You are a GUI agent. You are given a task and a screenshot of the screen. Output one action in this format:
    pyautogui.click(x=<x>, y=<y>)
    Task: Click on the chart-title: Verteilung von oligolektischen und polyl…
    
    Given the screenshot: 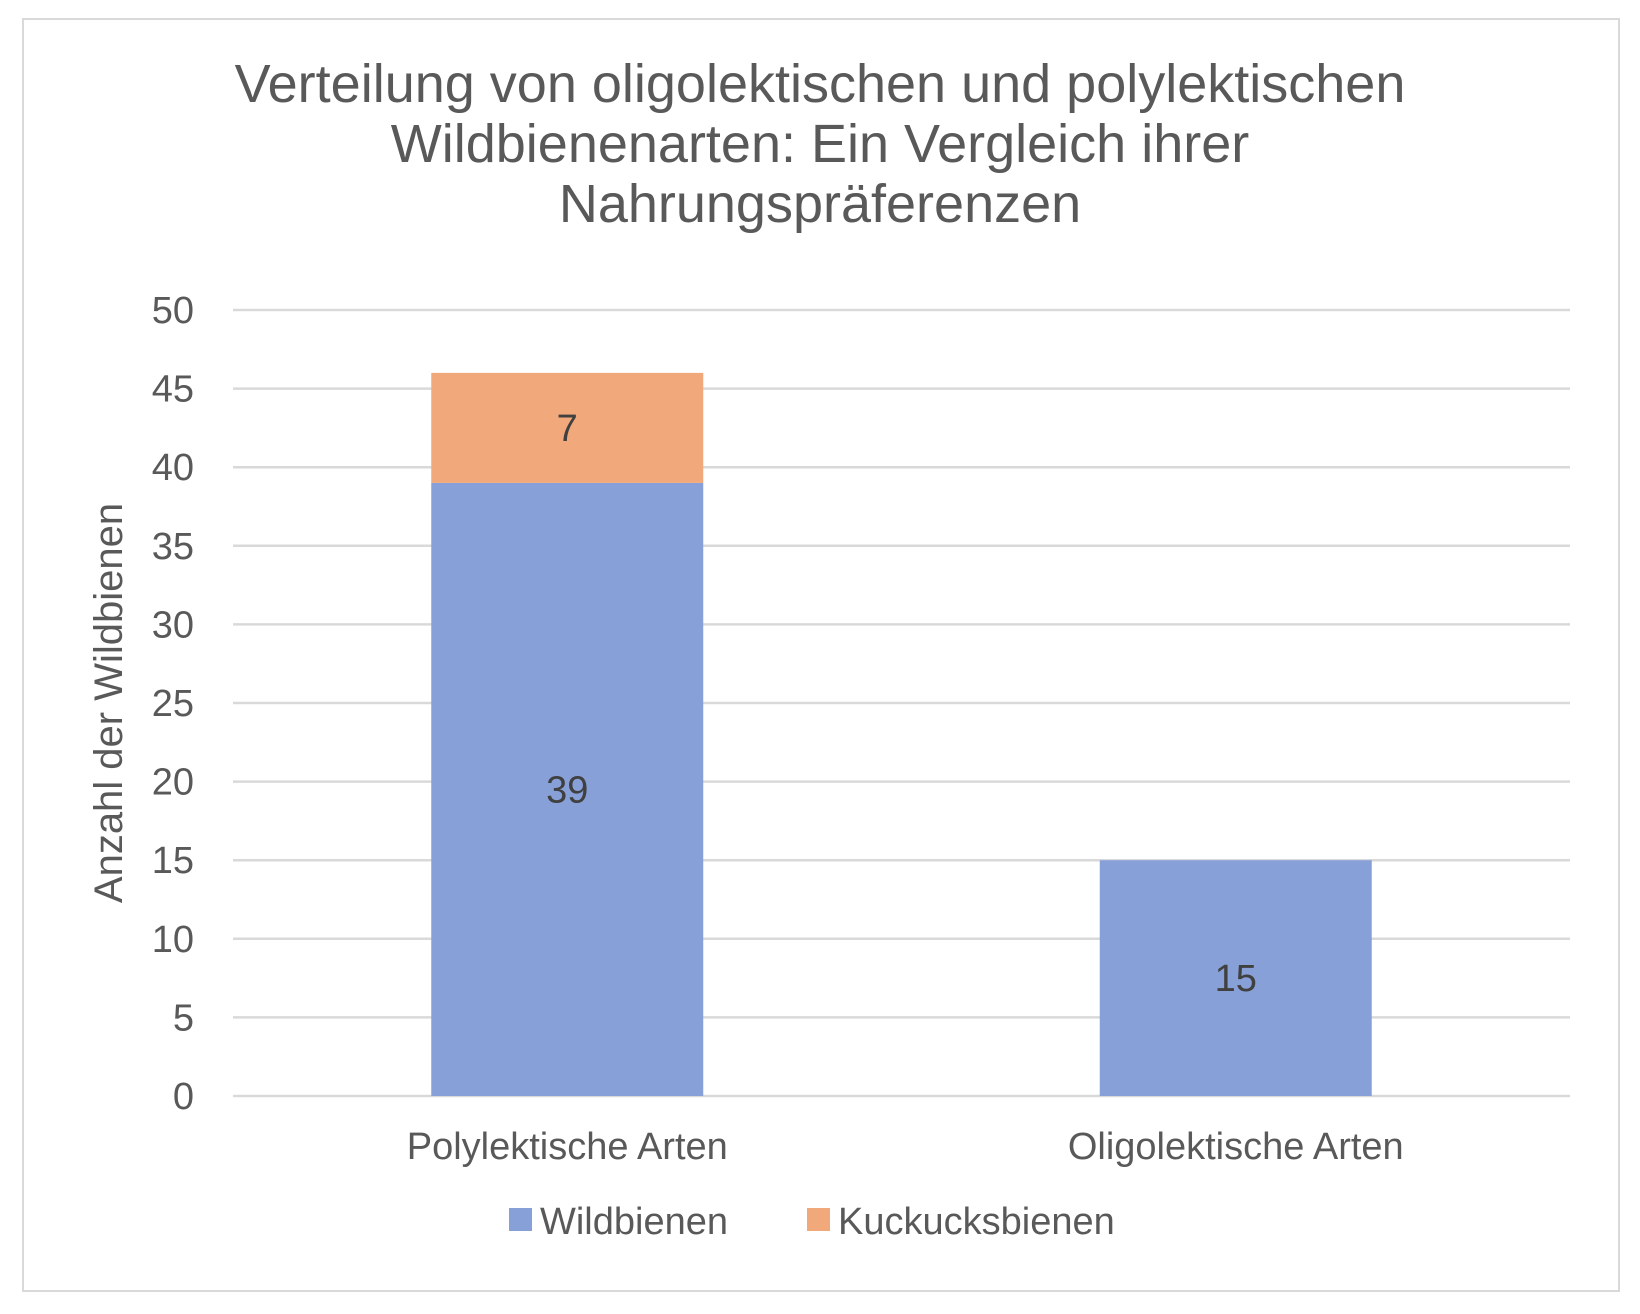 What is the action you would take?
    pyautogui.click(x=820, y=144)
    